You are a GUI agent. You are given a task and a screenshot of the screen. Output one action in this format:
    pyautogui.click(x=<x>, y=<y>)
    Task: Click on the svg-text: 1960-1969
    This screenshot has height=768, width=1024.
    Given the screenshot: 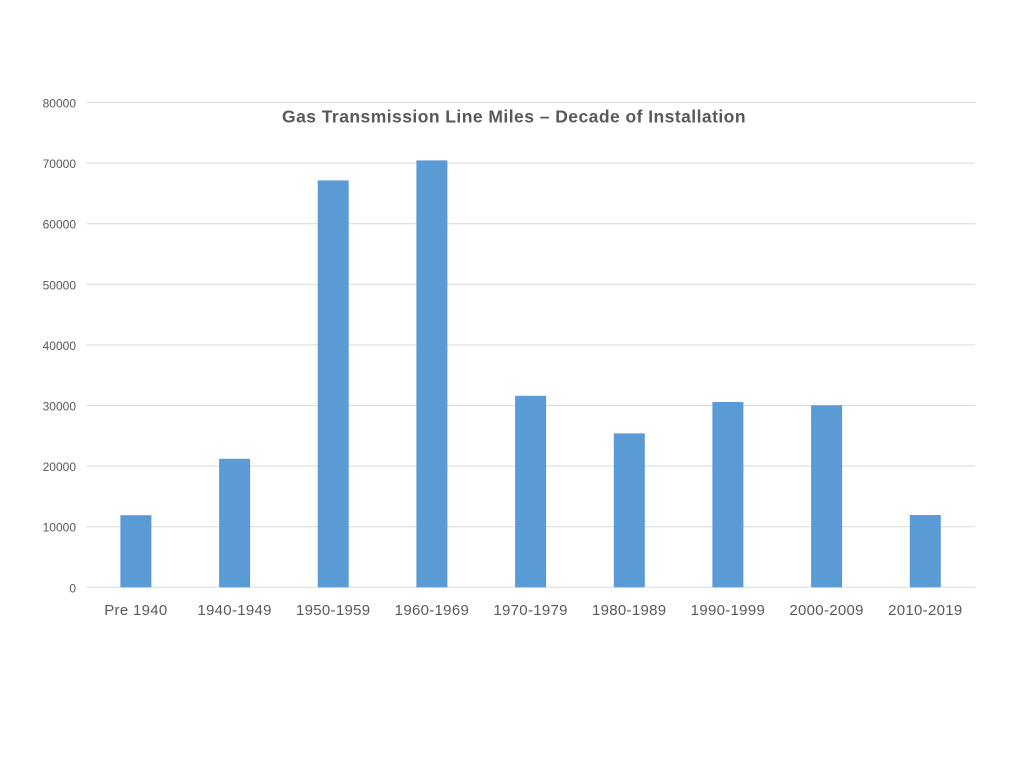 What is the action you would take?
    pyautogui.click(x=432, y=610)
    